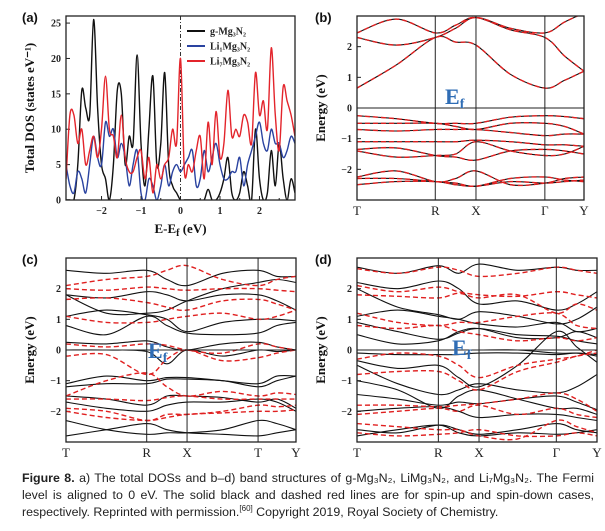 The height and width of the screenshot is (531, 605). I want to click on legend-label: Li₇Mg₃N₂, so click(230, 62).